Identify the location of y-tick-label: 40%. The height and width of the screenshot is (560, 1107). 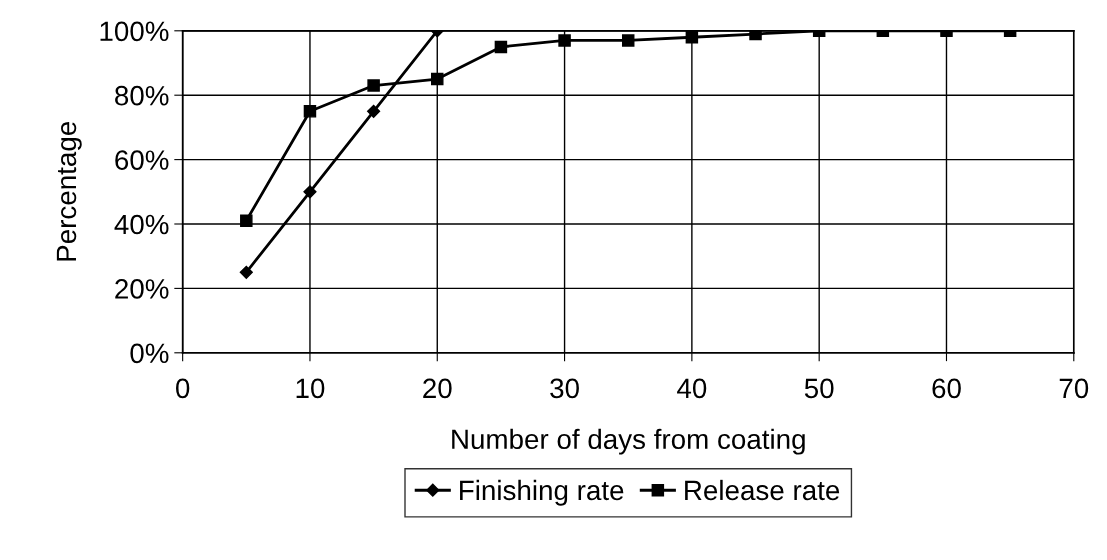
(141, 224).